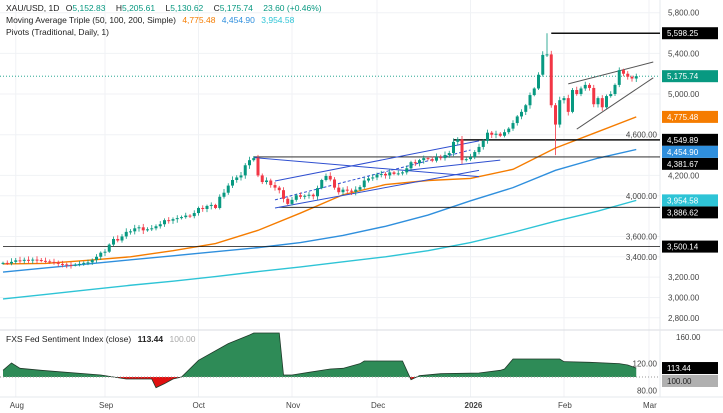 This screenshot has height=413, width=723. Describe the element at coordinates (238, 20) in the screenshot. I see `ma100-value: 4,454.90` at that location.